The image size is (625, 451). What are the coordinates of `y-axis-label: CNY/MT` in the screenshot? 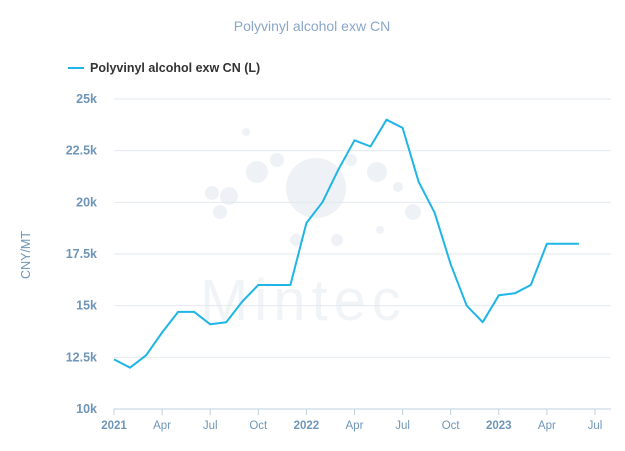 It's located at (26, 255).